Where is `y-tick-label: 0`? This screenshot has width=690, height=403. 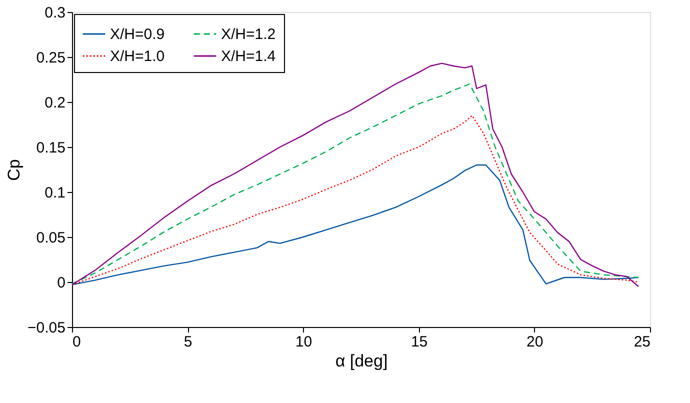
y-tick-label: 0 is located at coordinates (61, 283).